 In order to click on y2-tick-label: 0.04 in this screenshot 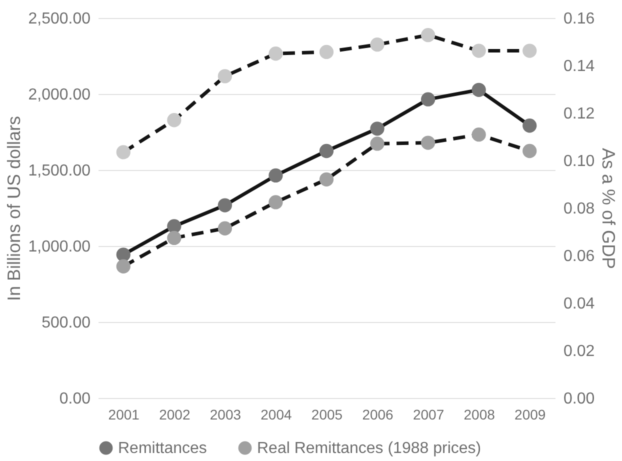, I will do `click(579, 304)`.